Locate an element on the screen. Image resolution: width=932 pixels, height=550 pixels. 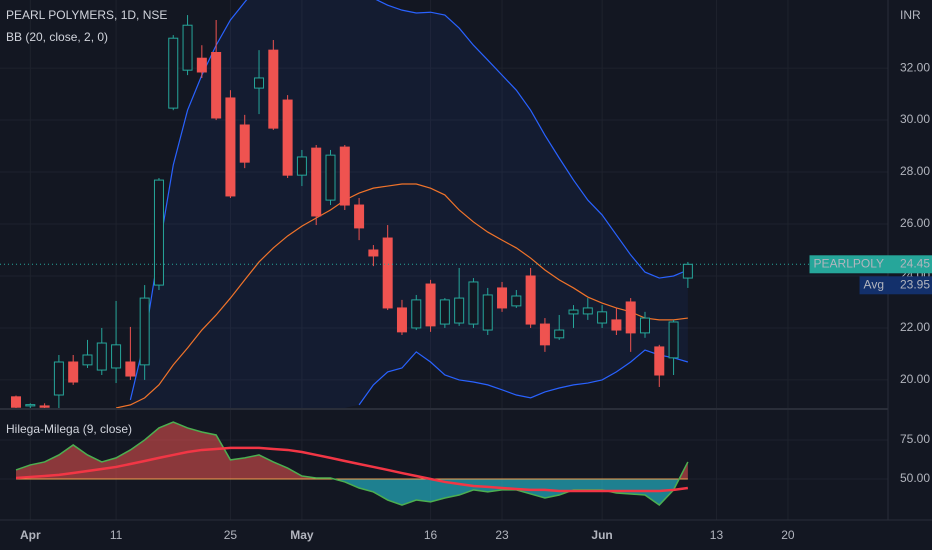
x-tick-label: 11 is located at coordinates (116, 535).